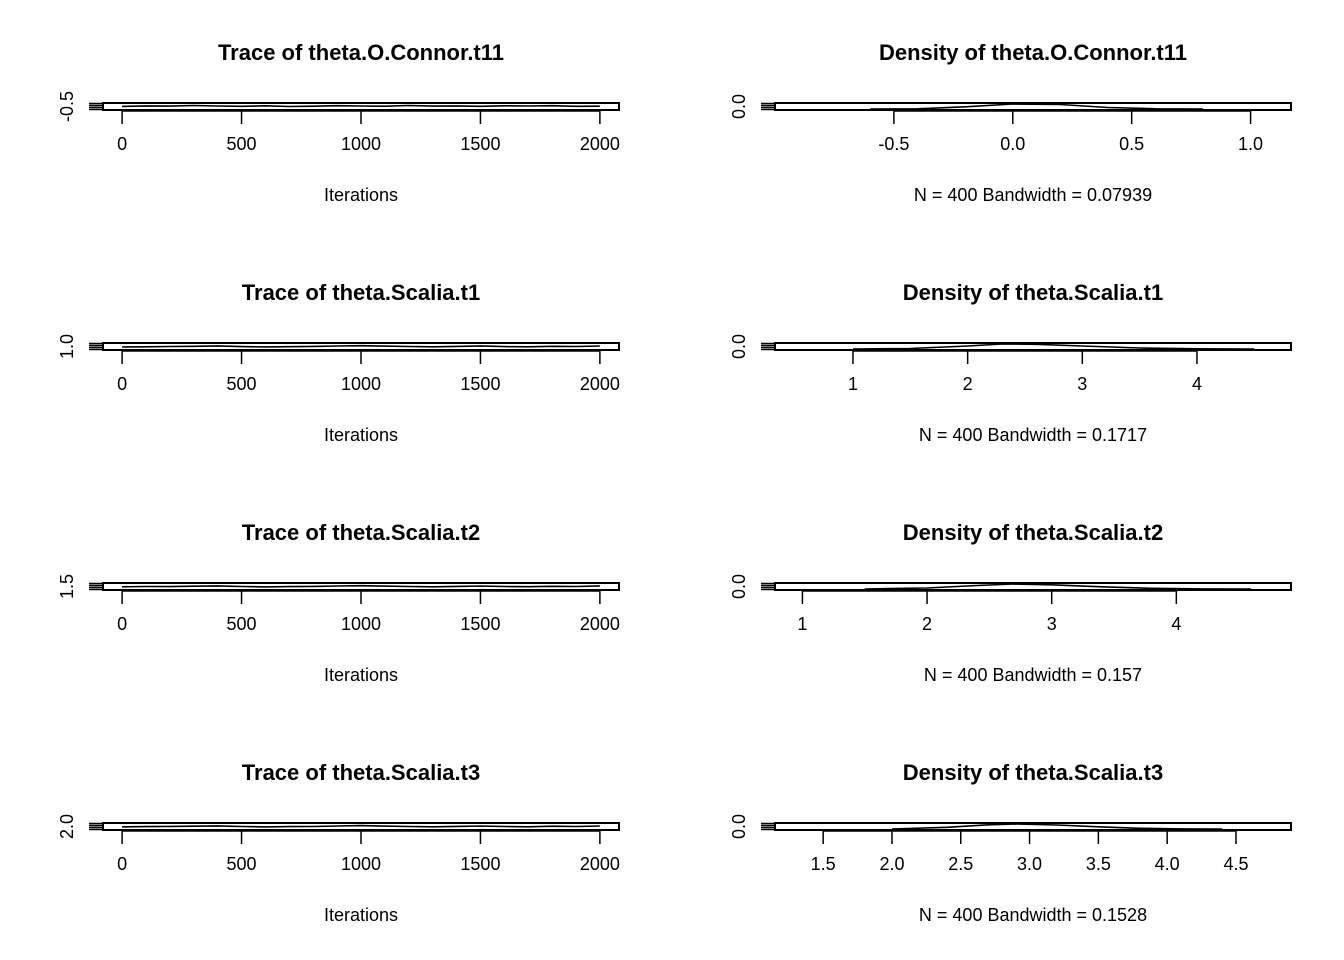 This screenshot has width=1344, height=960. Describe the element at coordinates (67, 586) in the screenshot. I see `y-tick-label: 1.5` at that location.